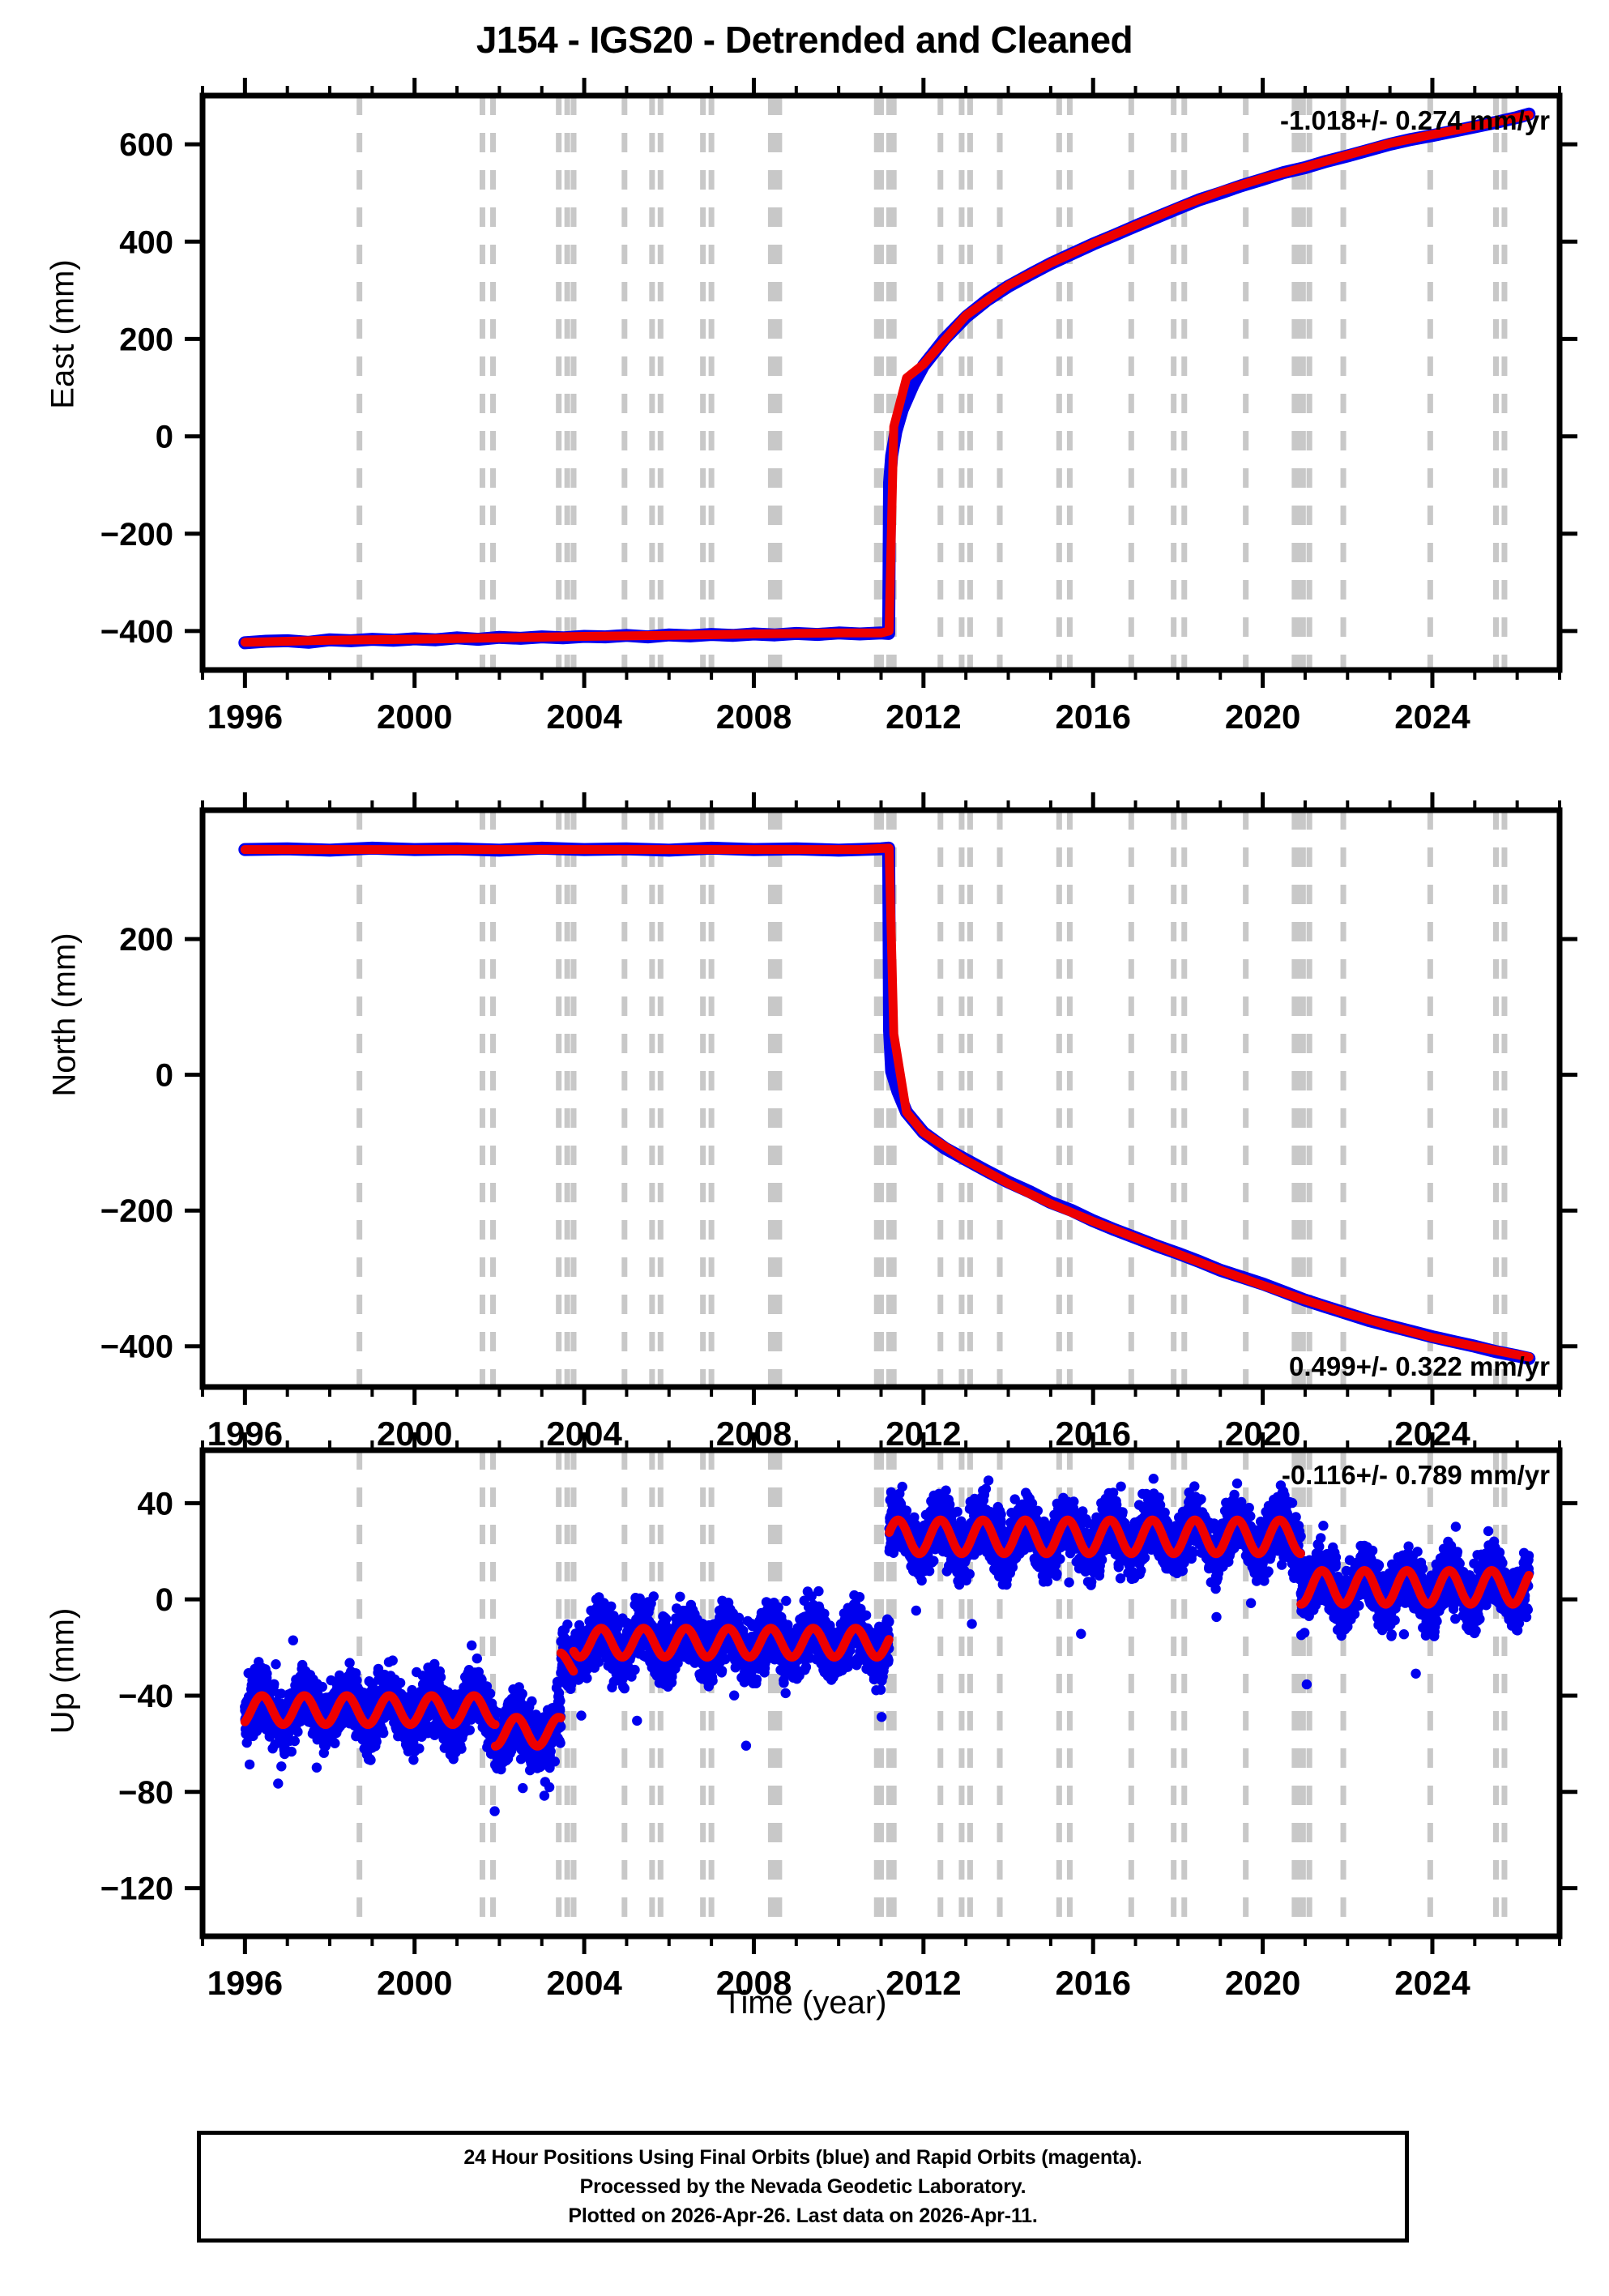 This screenshot has width=1609, height=2296. What do you see at coordinates (145, 1696) in the screenshot?
I see `y-tick-label-up-2: −40` at bounding box center [145, 1696].